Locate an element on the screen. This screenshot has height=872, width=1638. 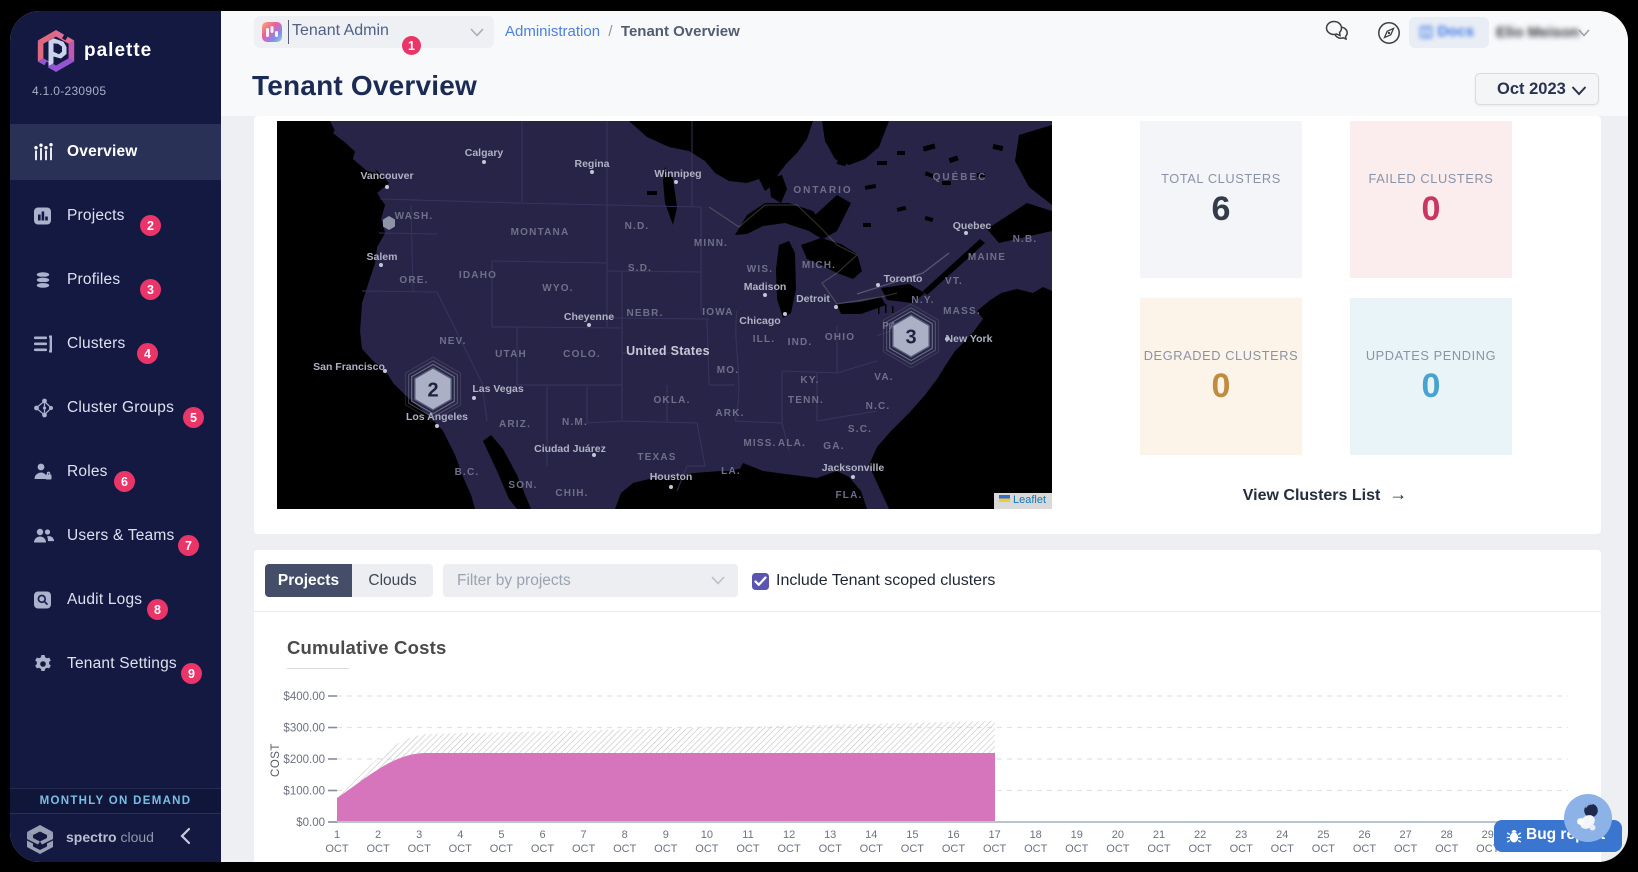
svg-text: Houston is located at coordinates (671, 477).